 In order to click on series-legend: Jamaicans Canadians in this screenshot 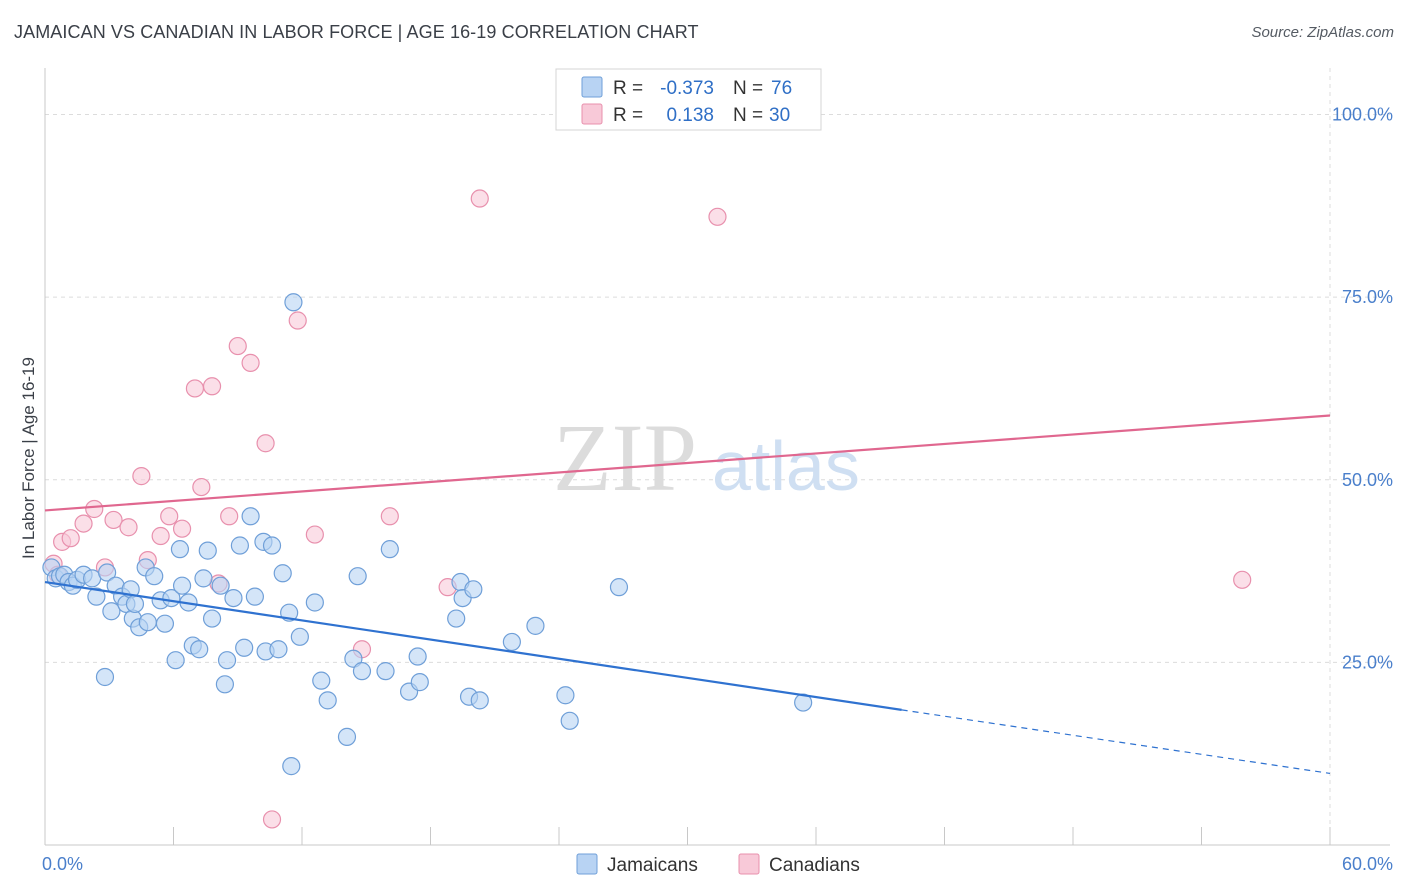, I will do `click(718, 864)`.